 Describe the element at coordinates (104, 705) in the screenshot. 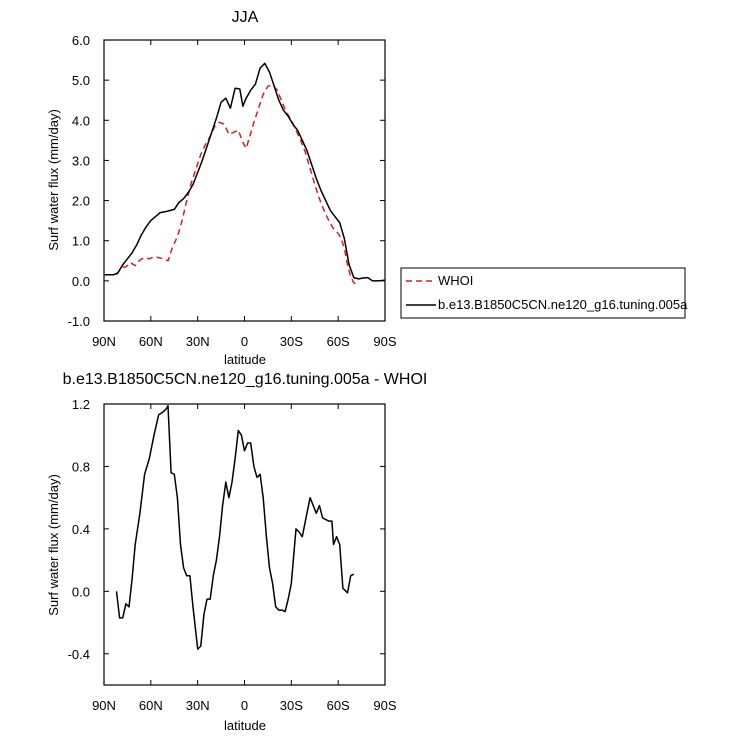

I see `chart-bottom-x-tick-label: 90N` at that location.